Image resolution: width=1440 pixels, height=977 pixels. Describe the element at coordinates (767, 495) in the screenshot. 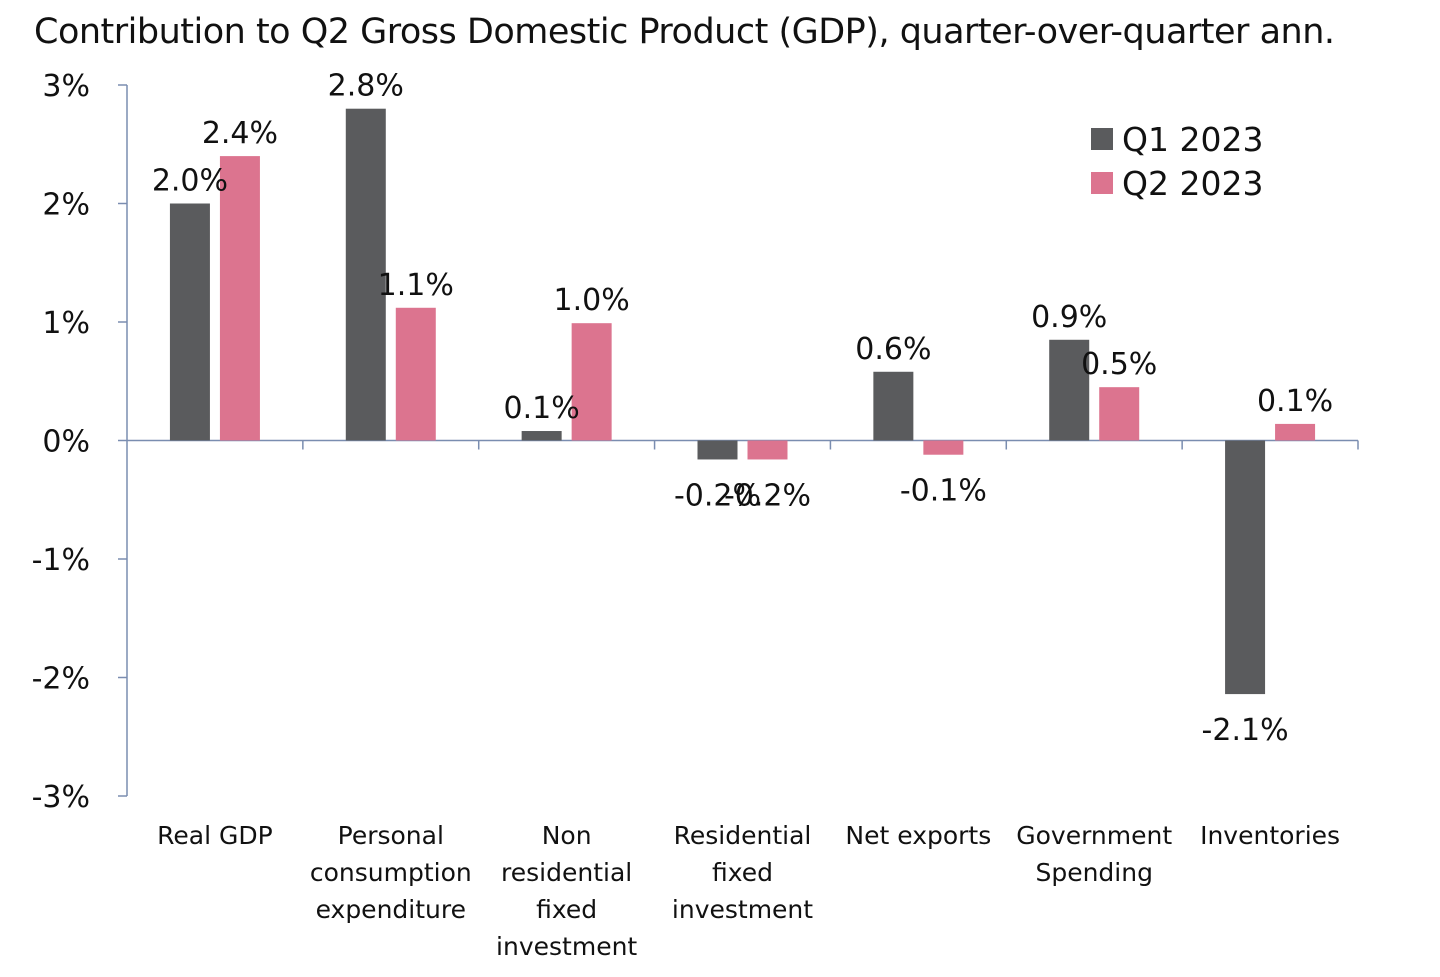

I see `data-label-q2: -0.2%` at that location.